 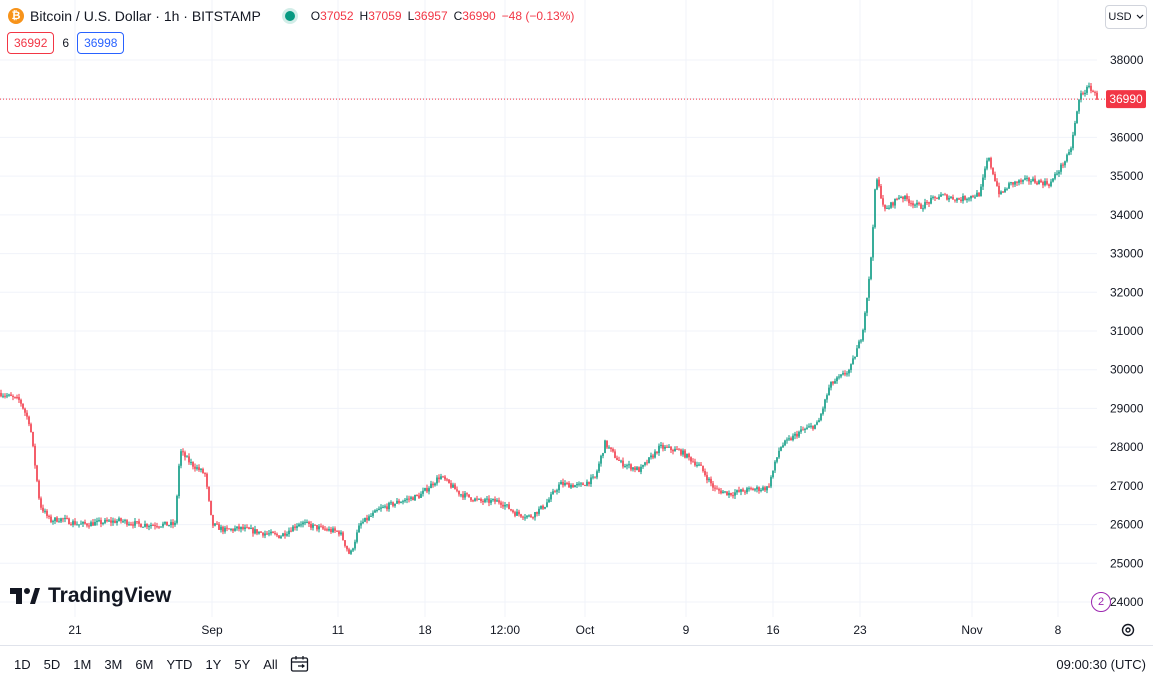 What do you see at coordinates (289, 16) in the screenshot?
I see `market-status-icon` at bounding box center [289, 16].